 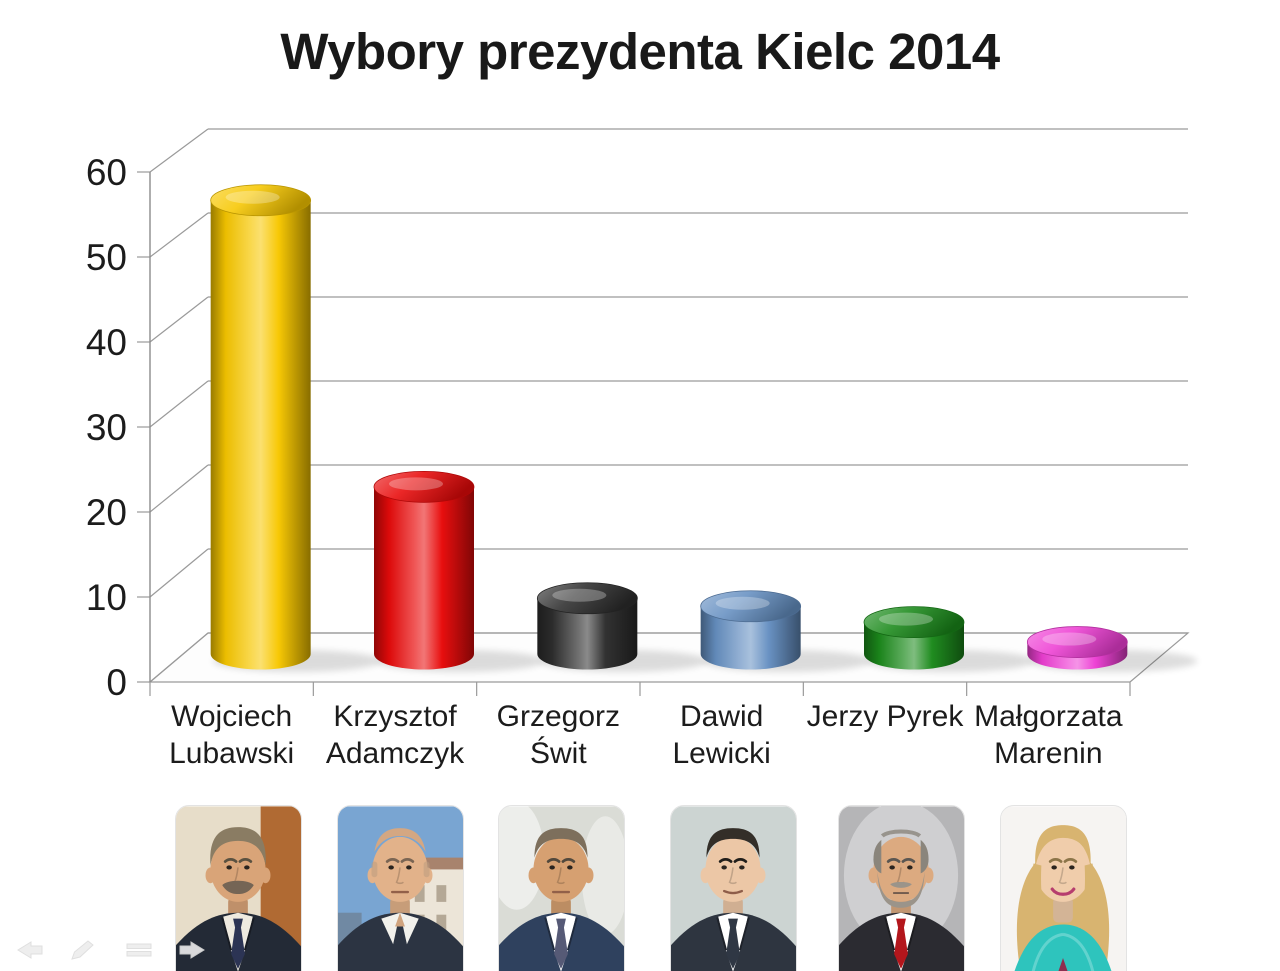 What do you see at coordinates (1048, 716) in the screenshot?
I see `category-label: Małgorzata` at bounding box center [1048, 716].